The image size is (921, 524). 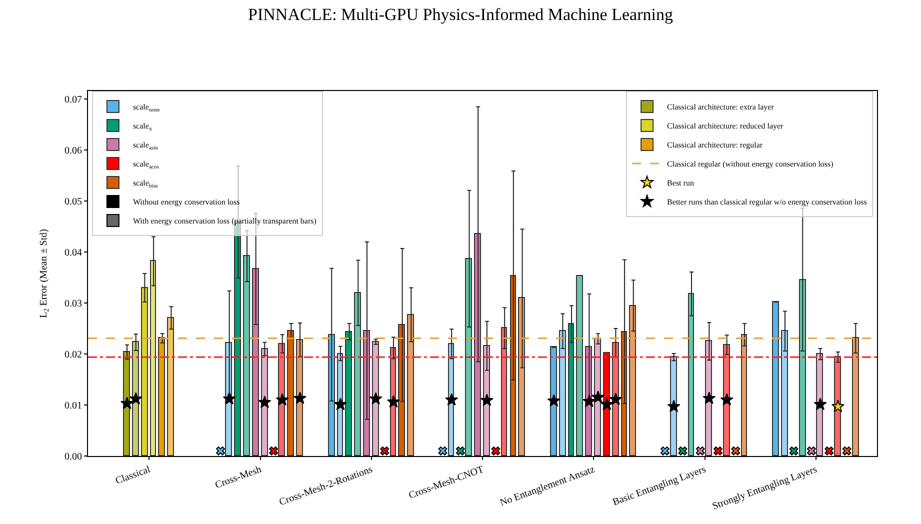 What do you see at coordinates (73, 151) in the screenshot?
I see `y-tick-label: 0.06` at bounding box center [73, 151].